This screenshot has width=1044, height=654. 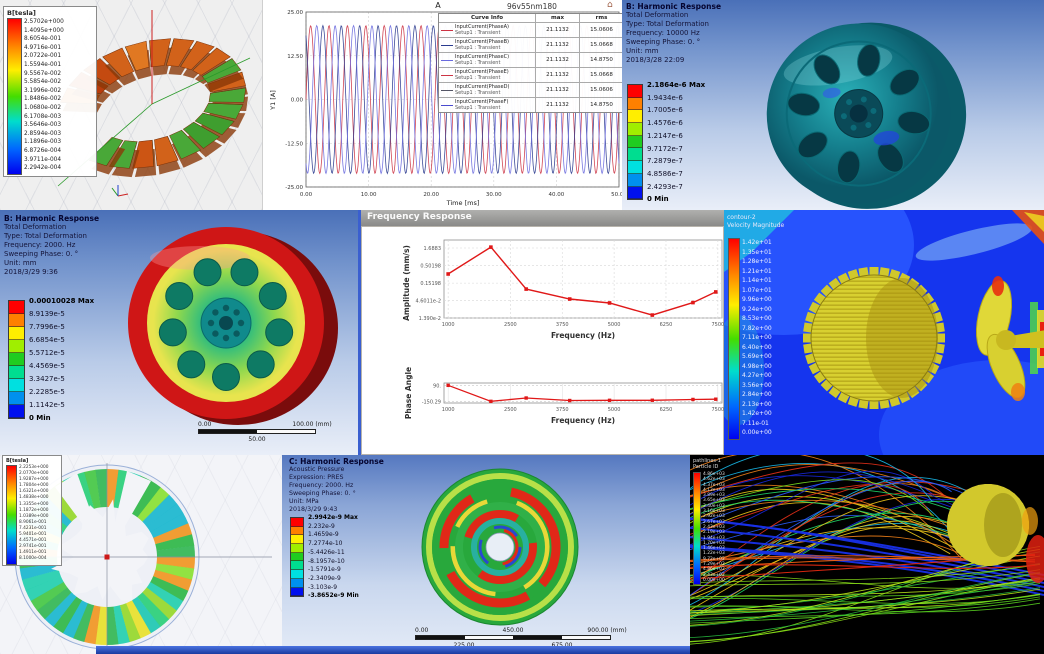 What do you see at coordinates (62, 301) in the screenshot?
I see `legend-value: 0.00010028 Max` at bounding box center [62, 301].